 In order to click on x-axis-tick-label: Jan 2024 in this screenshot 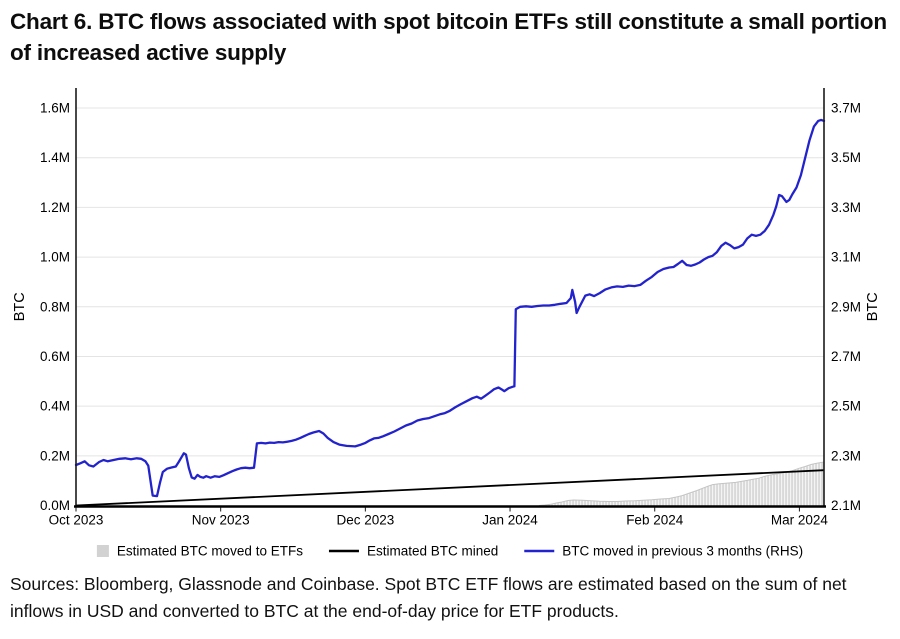, I will do `click(510, 520)`.